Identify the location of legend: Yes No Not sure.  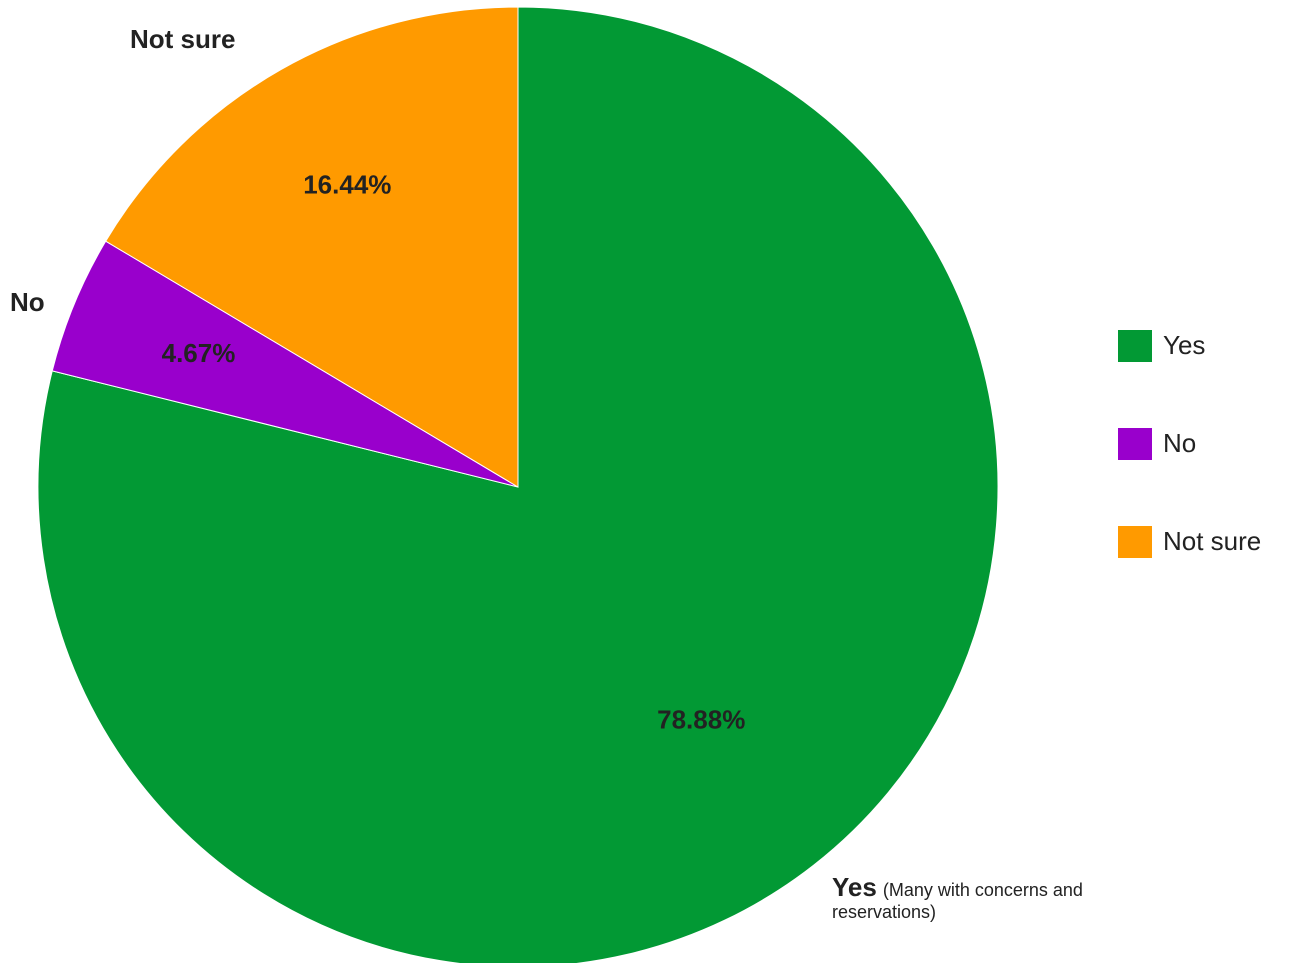
(1189, 444).